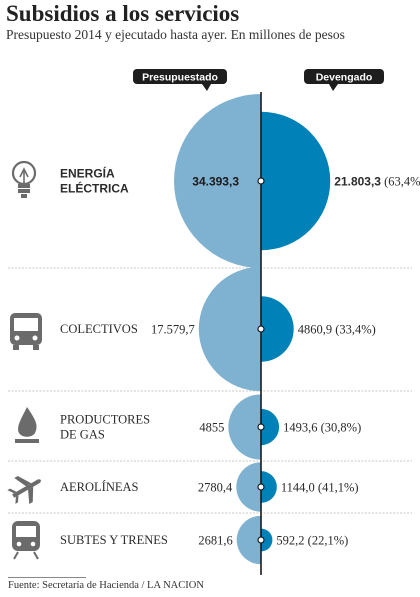  Describe the element at coordinates (340, 428) in the screenshot. I see `devengado-percent: (30,8%)` at that location.